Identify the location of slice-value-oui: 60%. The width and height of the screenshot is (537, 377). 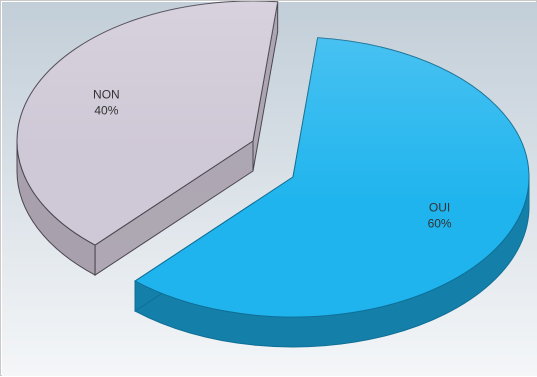
(440, 224).